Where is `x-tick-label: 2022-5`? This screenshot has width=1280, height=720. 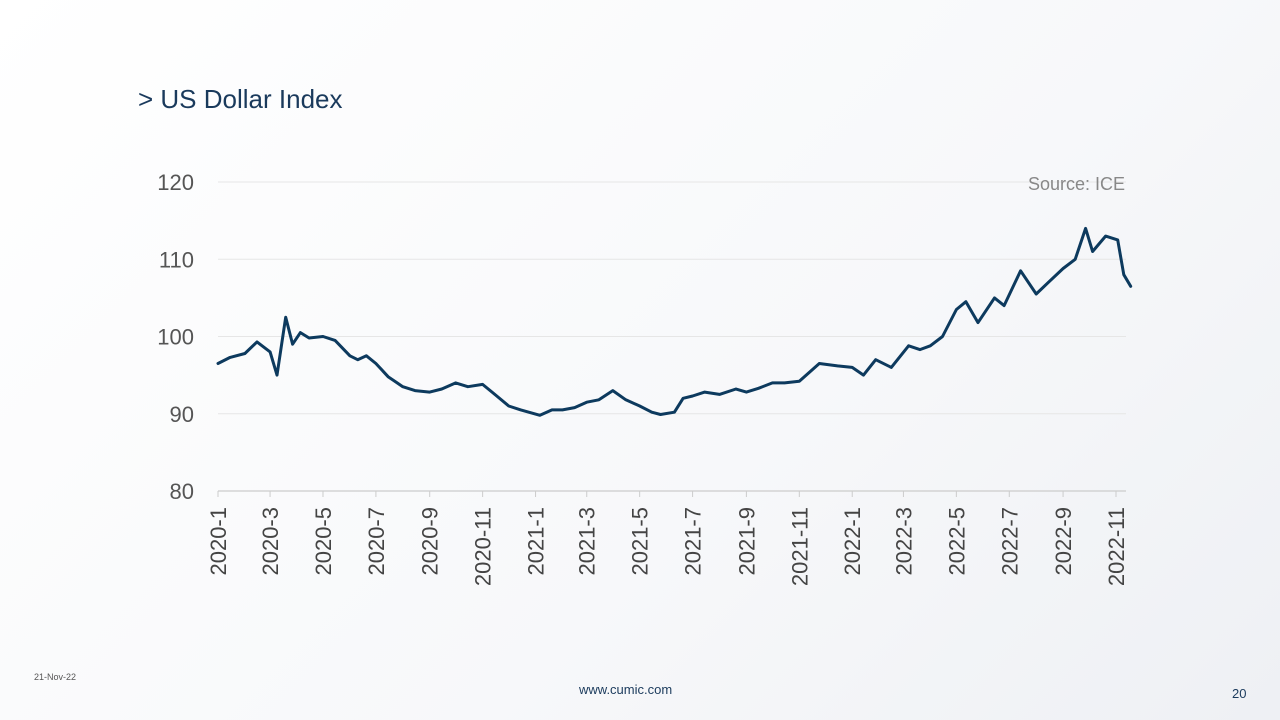
x-tick-label: 2022-5 is located at coordinates (956, 541).